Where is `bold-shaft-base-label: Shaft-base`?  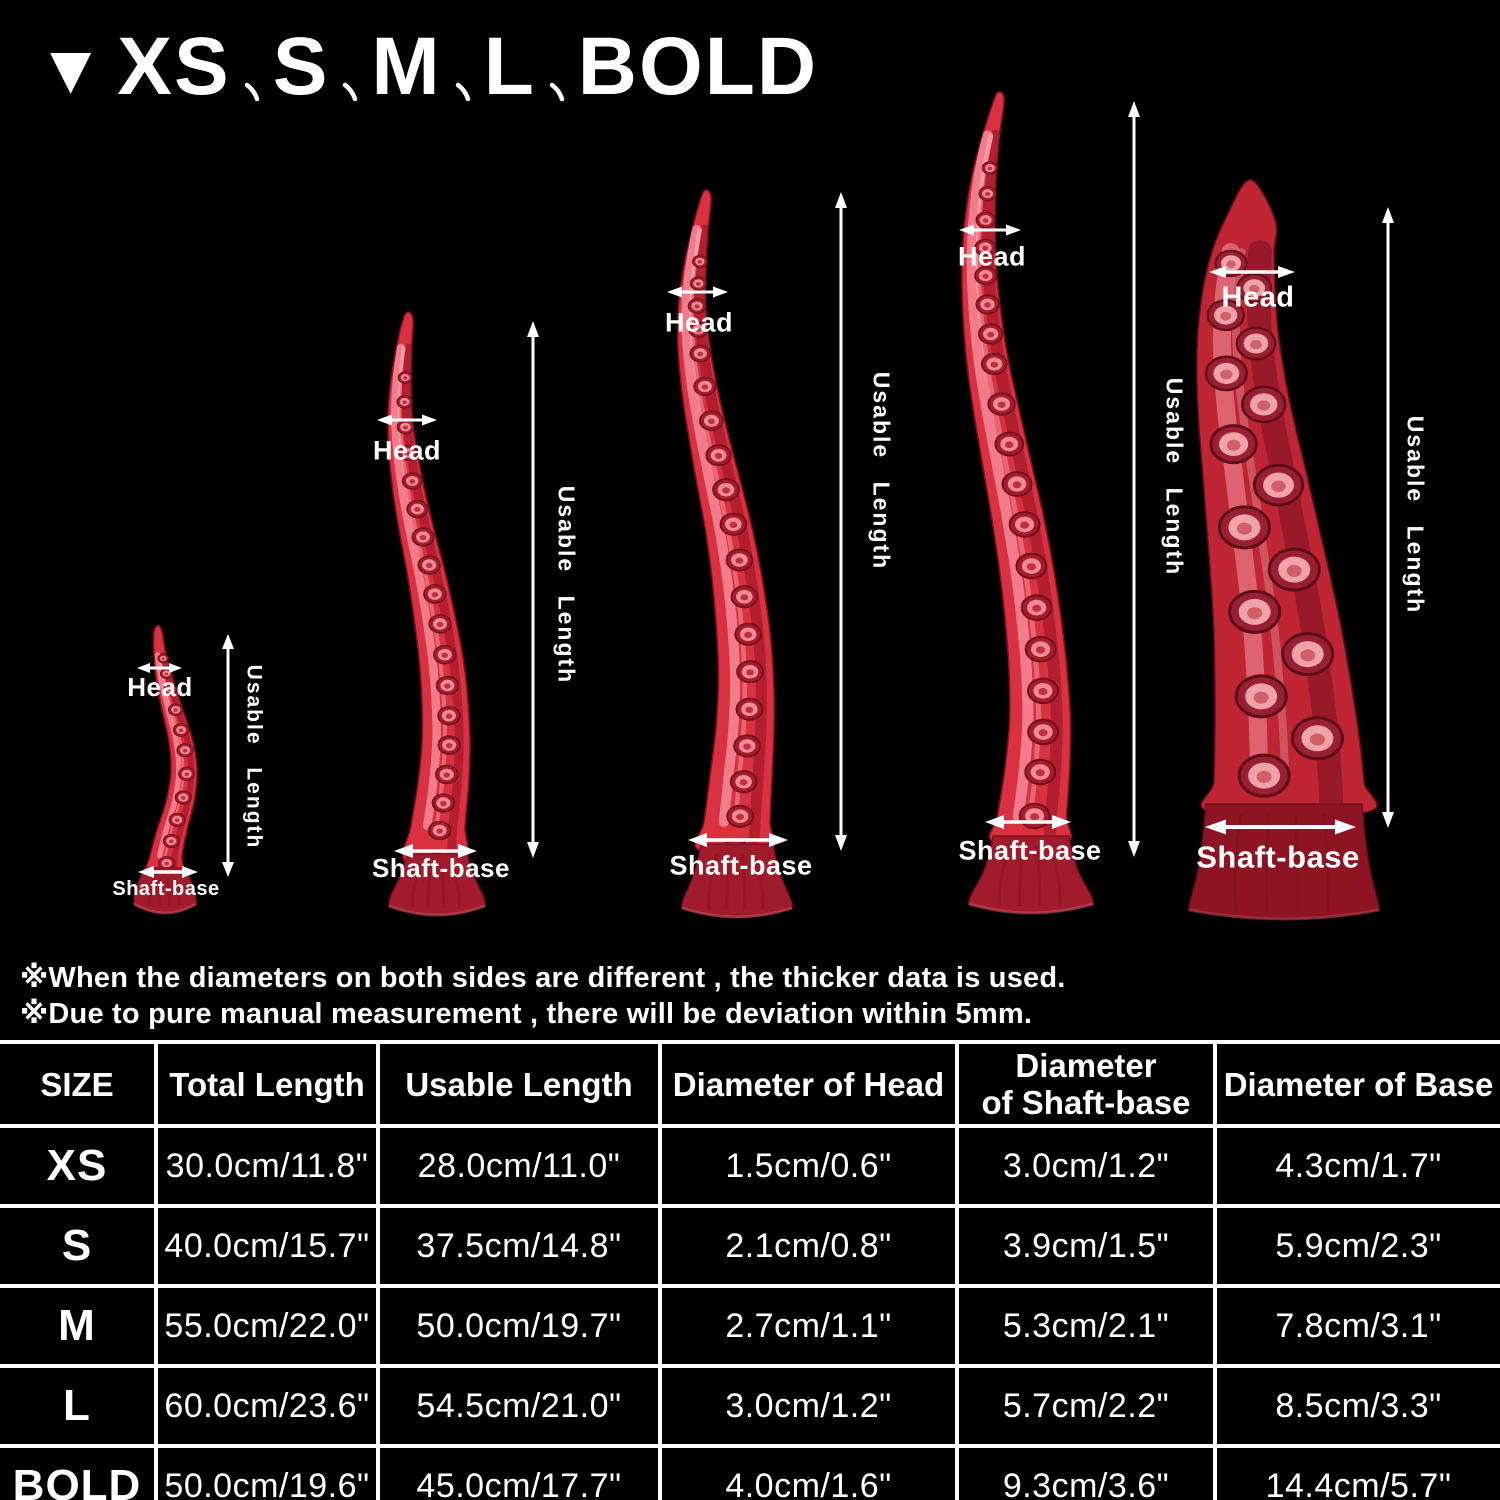
bold-shaft-base-label: Shaft-base is located at coordinates (1278, 857).